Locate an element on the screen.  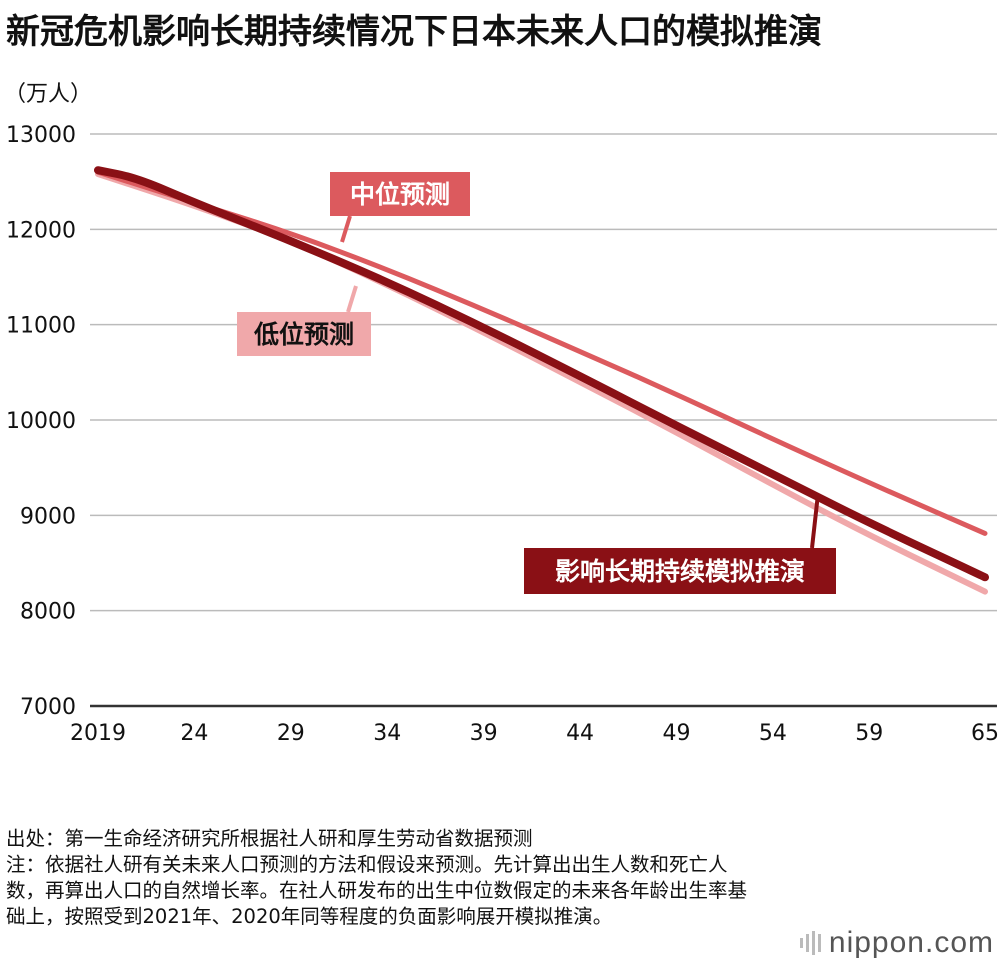
series-label: 低位预测 is located at coordinates (303, 334).